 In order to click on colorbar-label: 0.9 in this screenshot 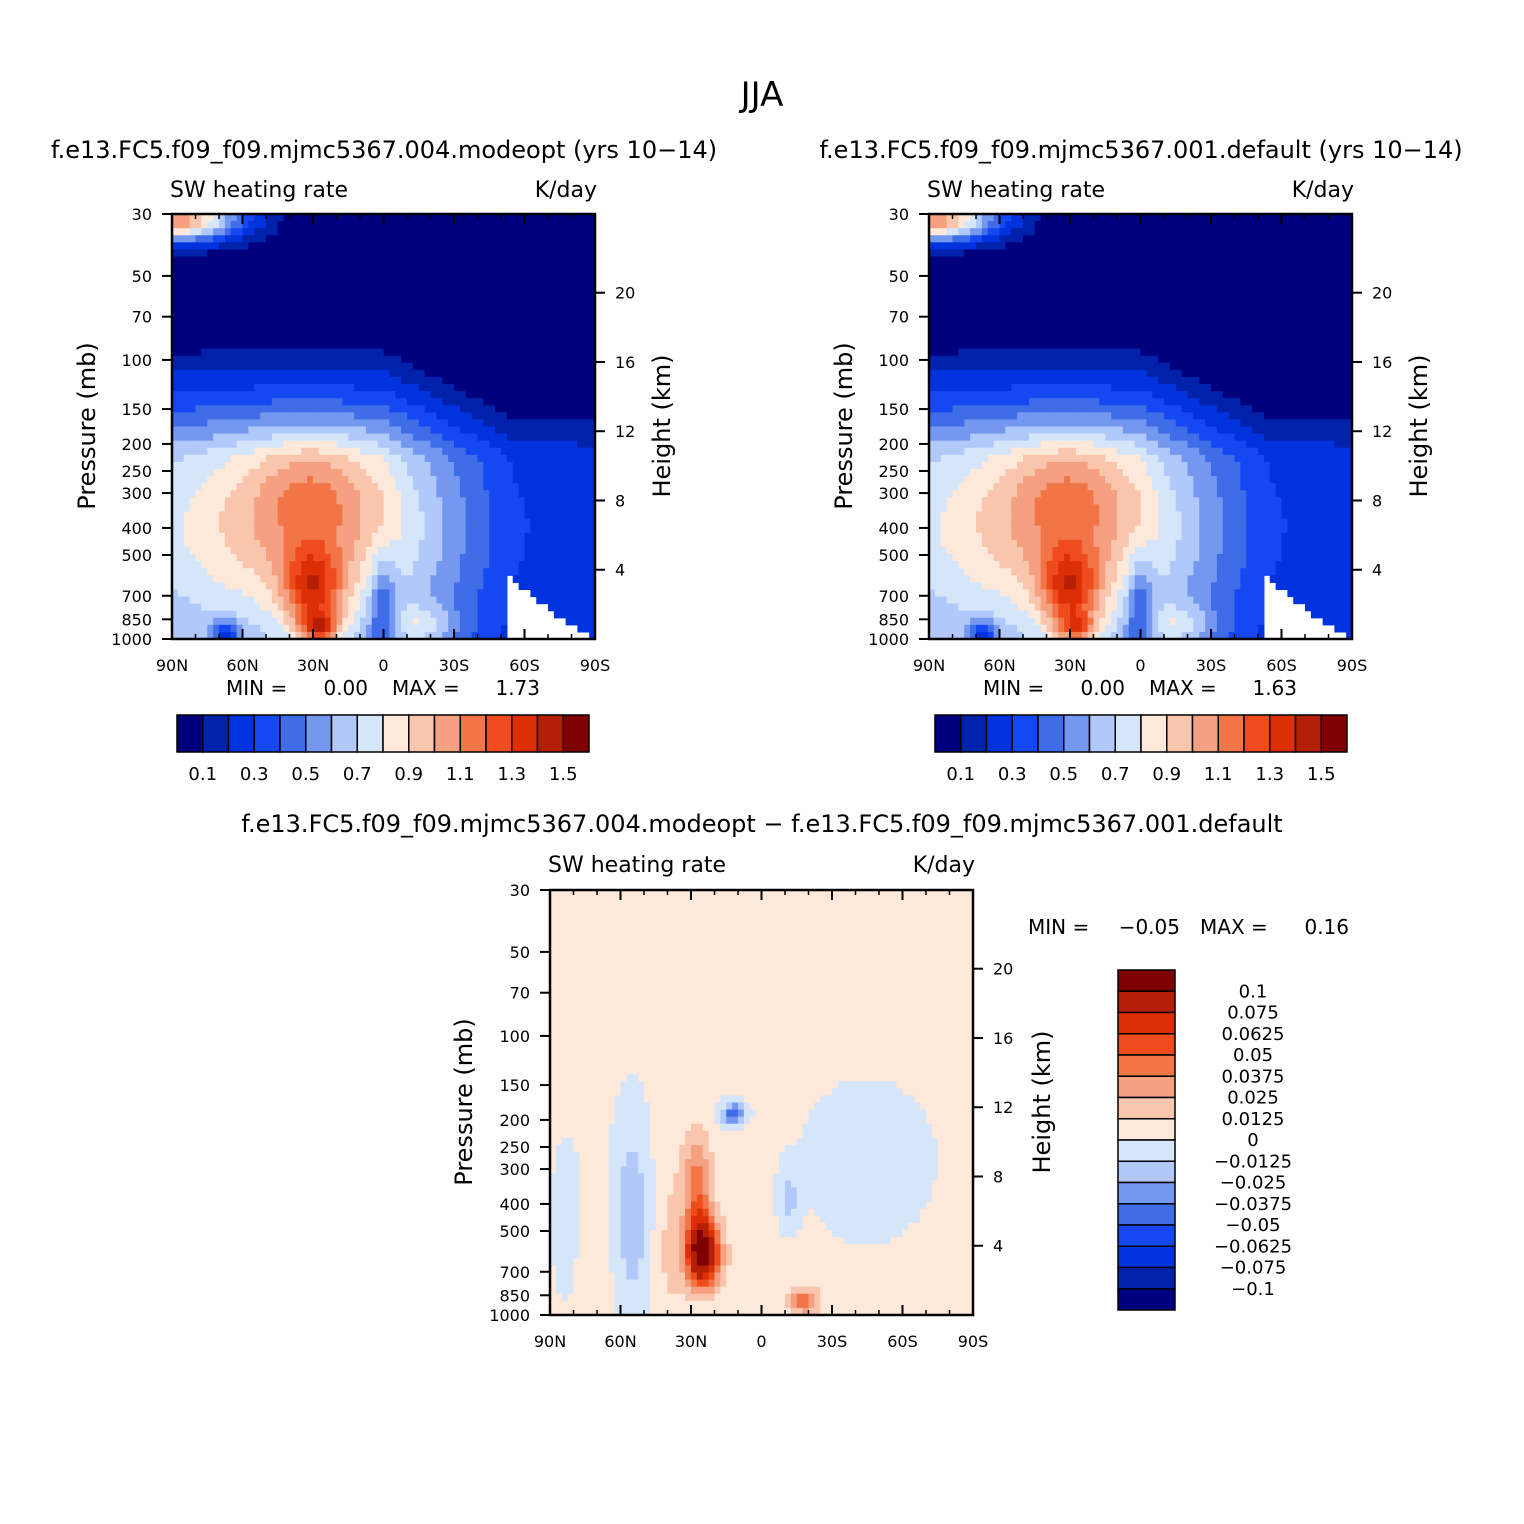, I will do `click(408, 774)`.